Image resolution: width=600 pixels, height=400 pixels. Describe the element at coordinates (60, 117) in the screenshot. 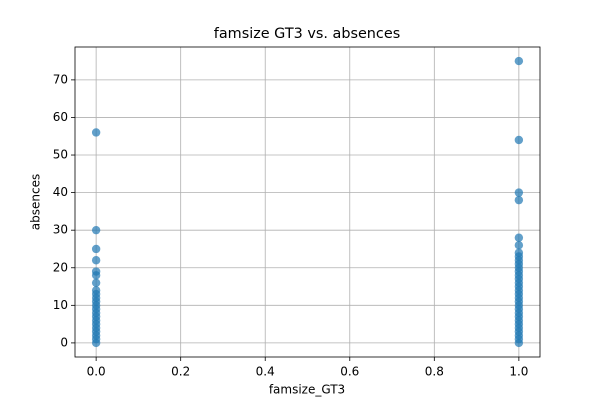

I see `y-tick-label: 60` at that location.